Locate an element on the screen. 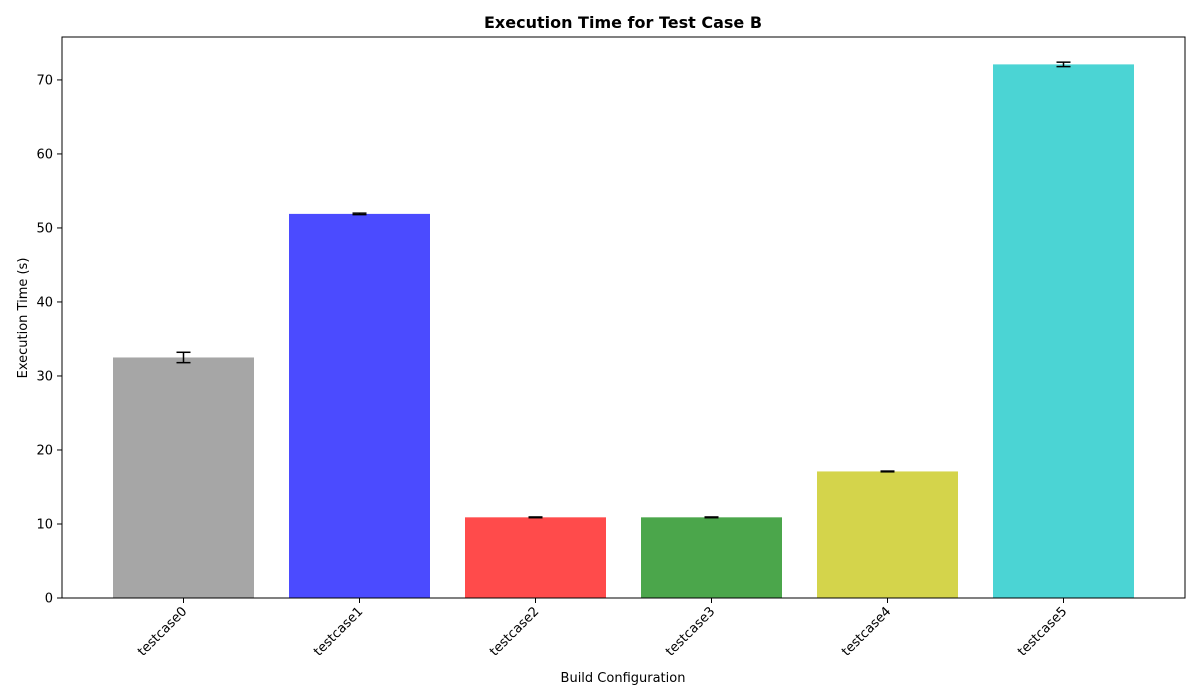  y-axis: 0 10 20 30 40 50 60 70 is located at coordinates (49, 340).